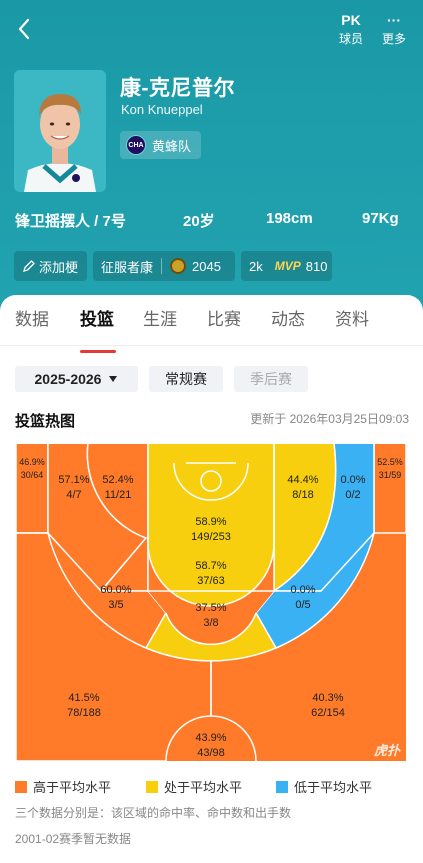 The image size is (423, 863). I want to click on zone-label-made-att: 62/154, so click(328, 713).